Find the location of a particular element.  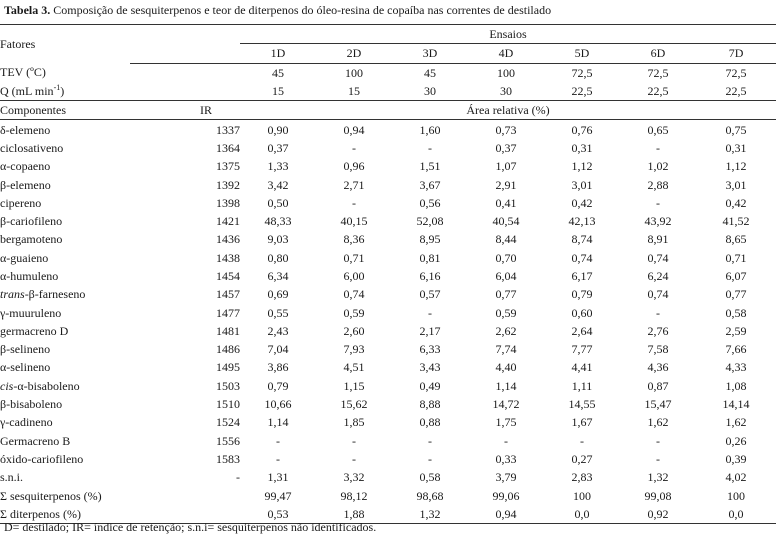

component-value: 98,68 is located at coordinates (430, 495).